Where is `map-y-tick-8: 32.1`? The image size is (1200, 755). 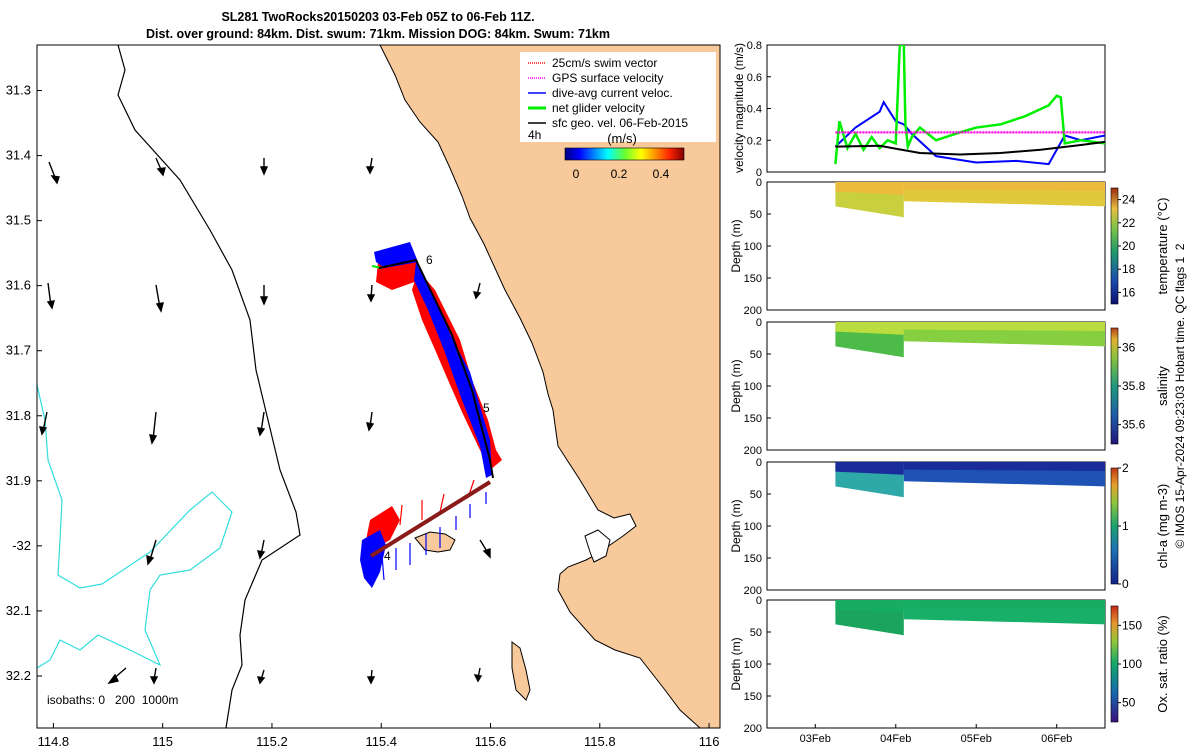 map-y-tick-8: 32.1 is located at coordinates (18, 610).